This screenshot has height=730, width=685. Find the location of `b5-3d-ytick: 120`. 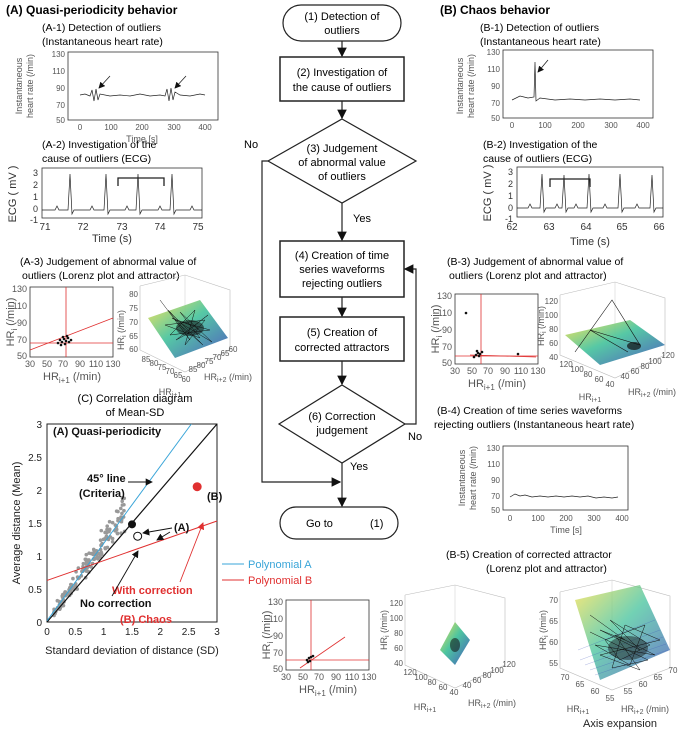

b5-3d-ytick: 120 is located at coordinates (509, 664).